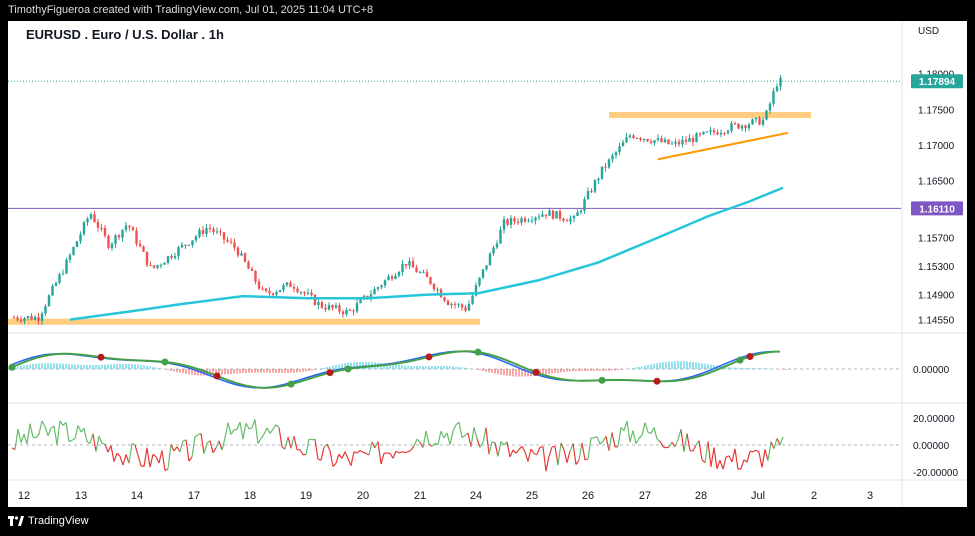  I want to click on resistance-zone, so click(710, 115).